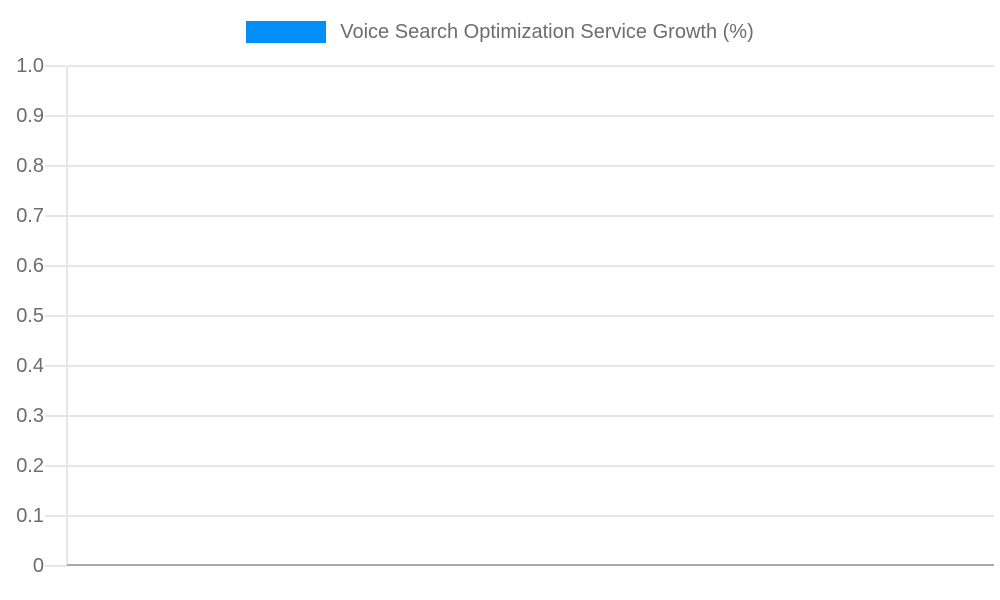 Image resolution: width=1000 pixels, height=600 pixels. I want to click on legend-swatch, so click(286, 32).